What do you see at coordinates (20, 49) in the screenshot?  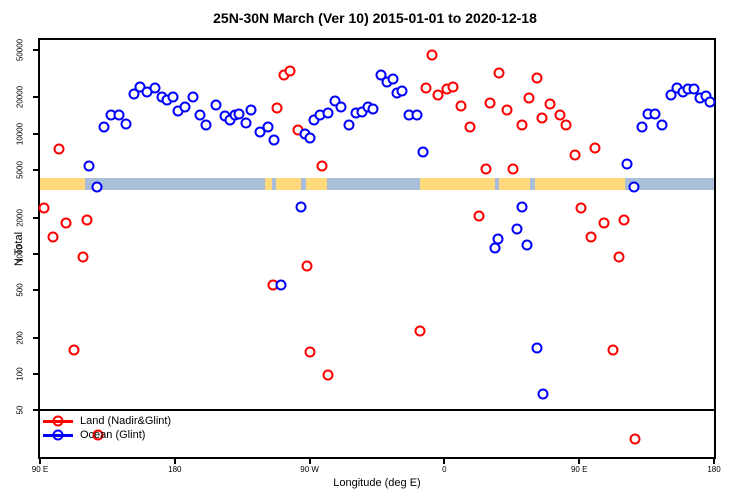 I see `y-tick-label: 50000` at bounding box center [20, 49].